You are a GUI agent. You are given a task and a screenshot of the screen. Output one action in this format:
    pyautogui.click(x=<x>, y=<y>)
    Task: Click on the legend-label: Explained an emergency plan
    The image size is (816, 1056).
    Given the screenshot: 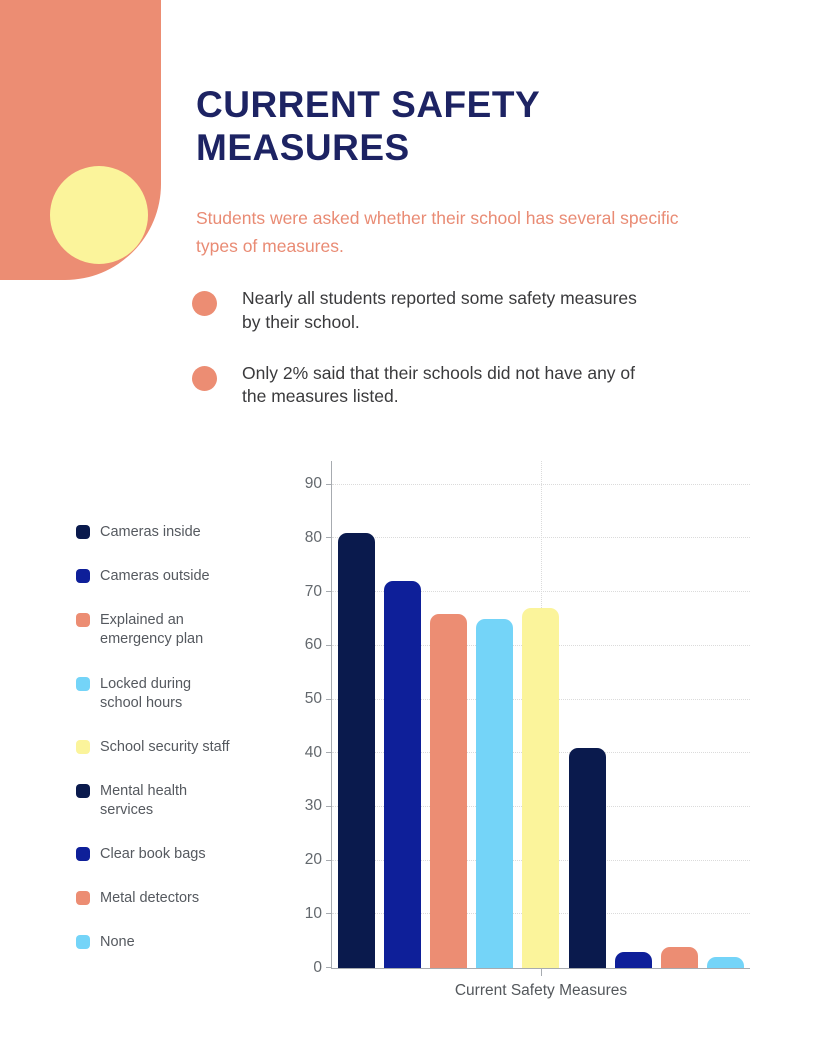 What is the action you would take?
    pyautogui.click(x=152, y=630)
    